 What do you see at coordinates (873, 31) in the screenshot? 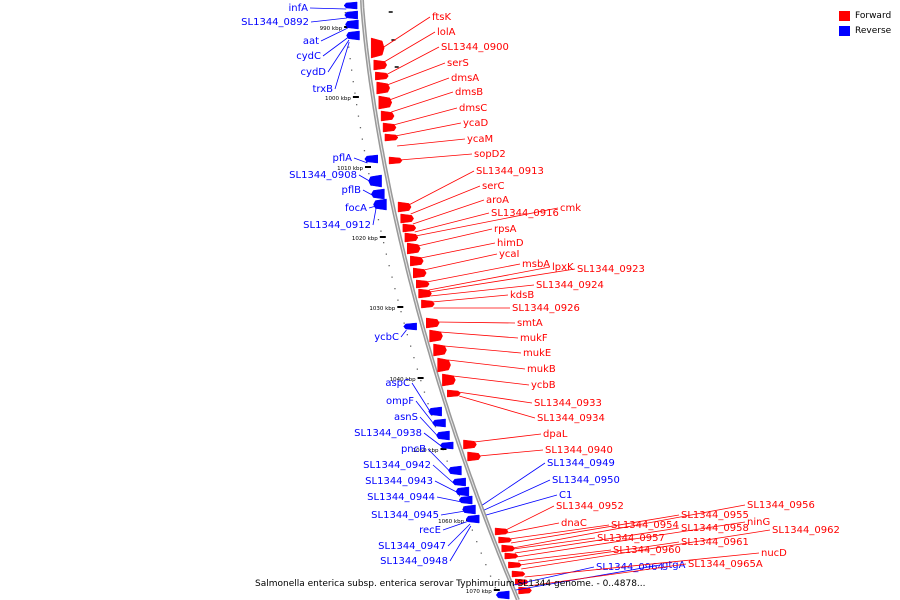
I see `legend-reverse-label: Reverse` at bounding box center [873, 31].